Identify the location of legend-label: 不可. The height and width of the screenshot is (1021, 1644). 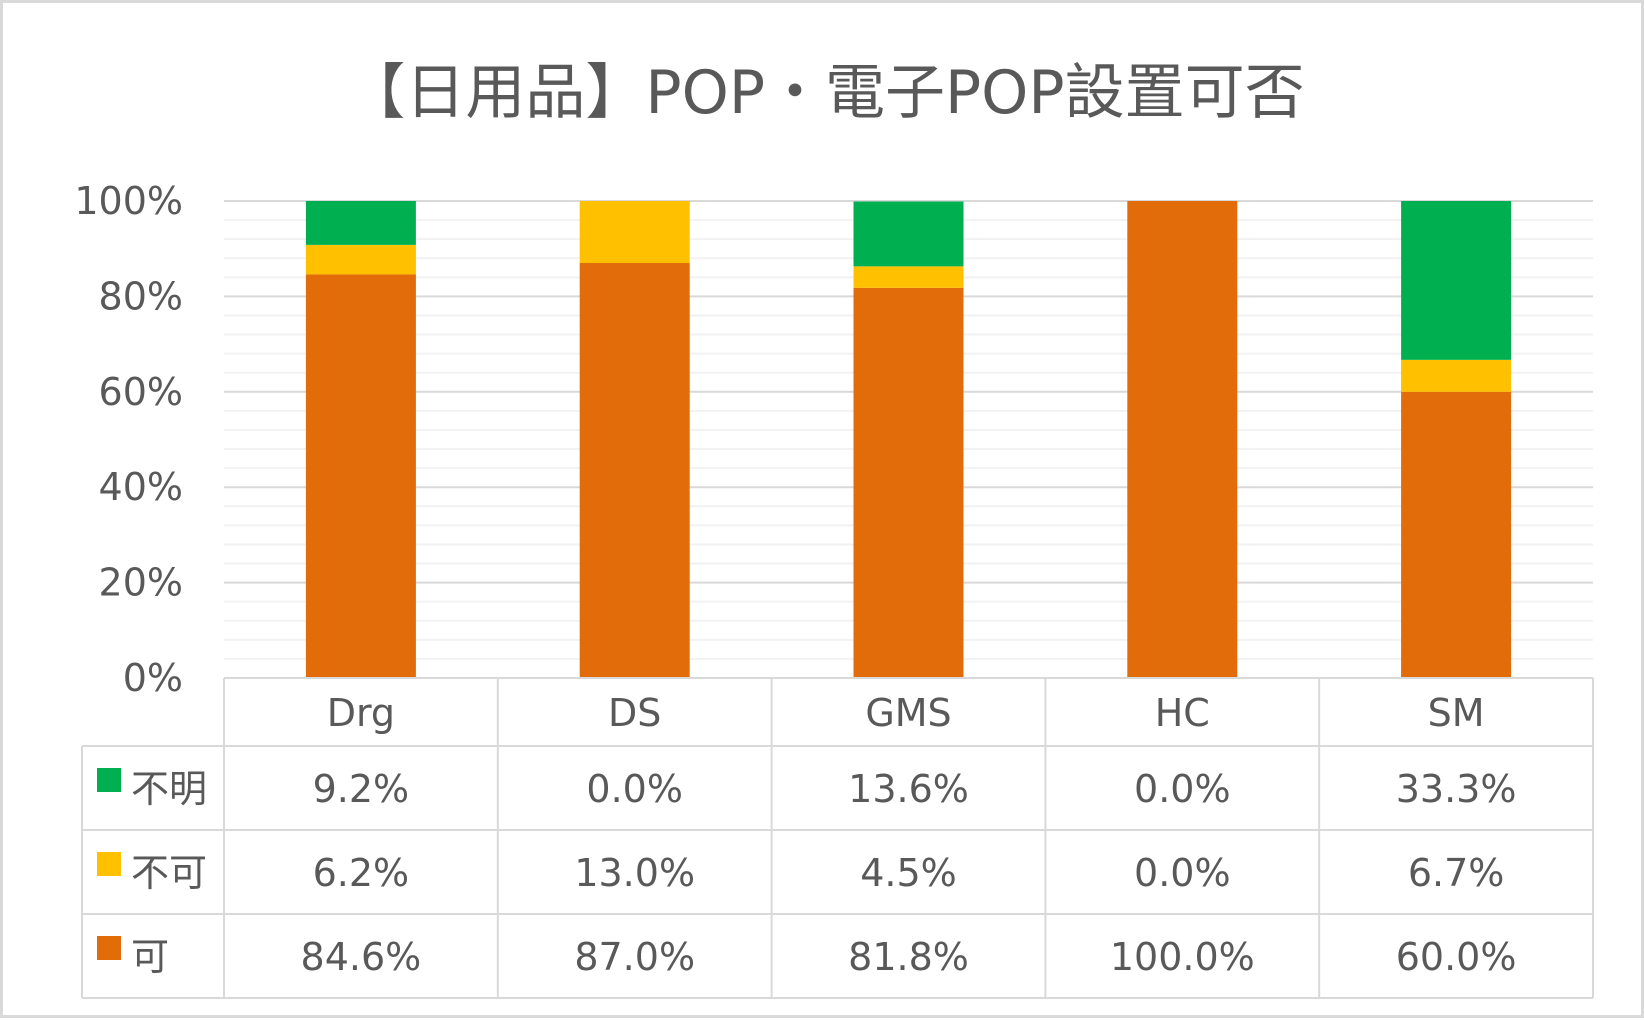
(169, 873).